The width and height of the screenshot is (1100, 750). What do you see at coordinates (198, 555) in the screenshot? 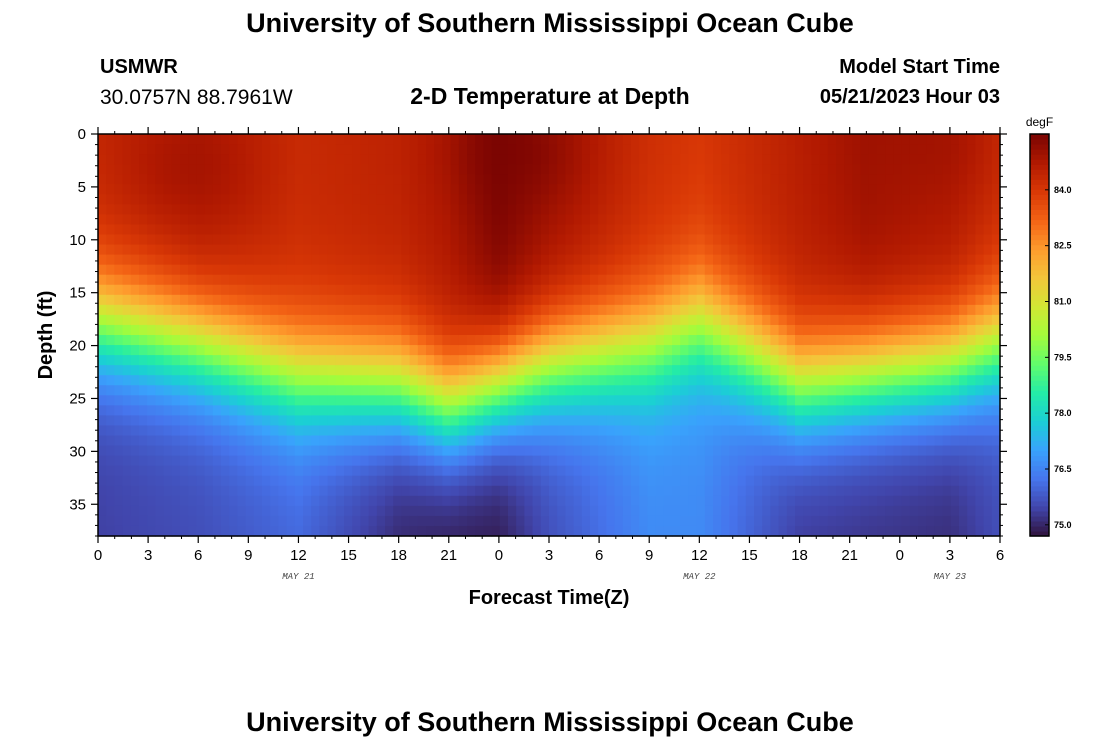
I see `x-tick-label: 6` at bounding box center [198, 555].